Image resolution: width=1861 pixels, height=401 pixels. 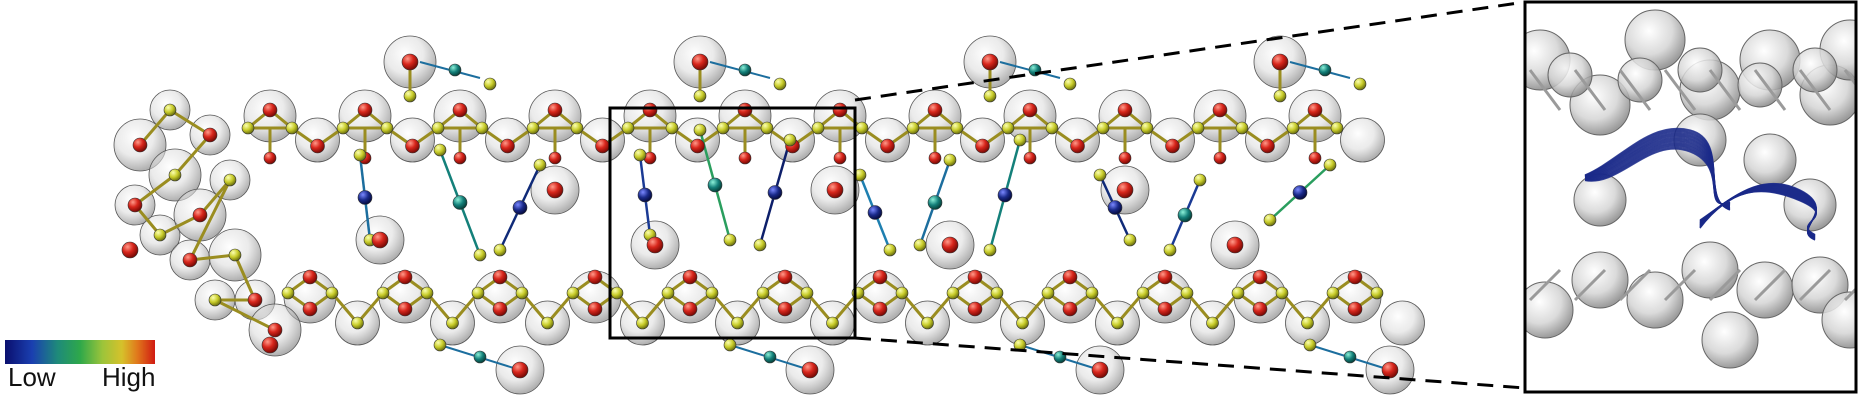 What do you see at coordinates (1657, 176) in the screenshot?
I see `inset-flux-line` at bounding box center [1657, 176].